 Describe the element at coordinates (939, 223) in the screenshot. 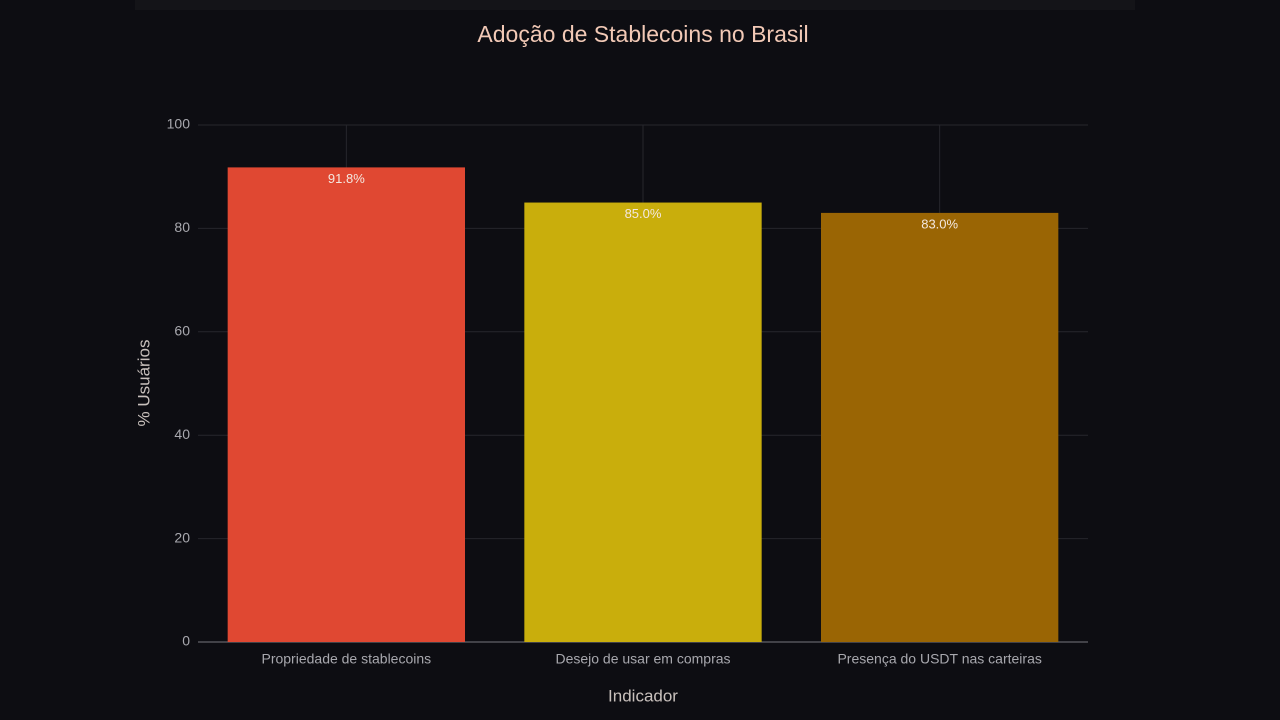

I see `value-label: 83.0%` at that location.